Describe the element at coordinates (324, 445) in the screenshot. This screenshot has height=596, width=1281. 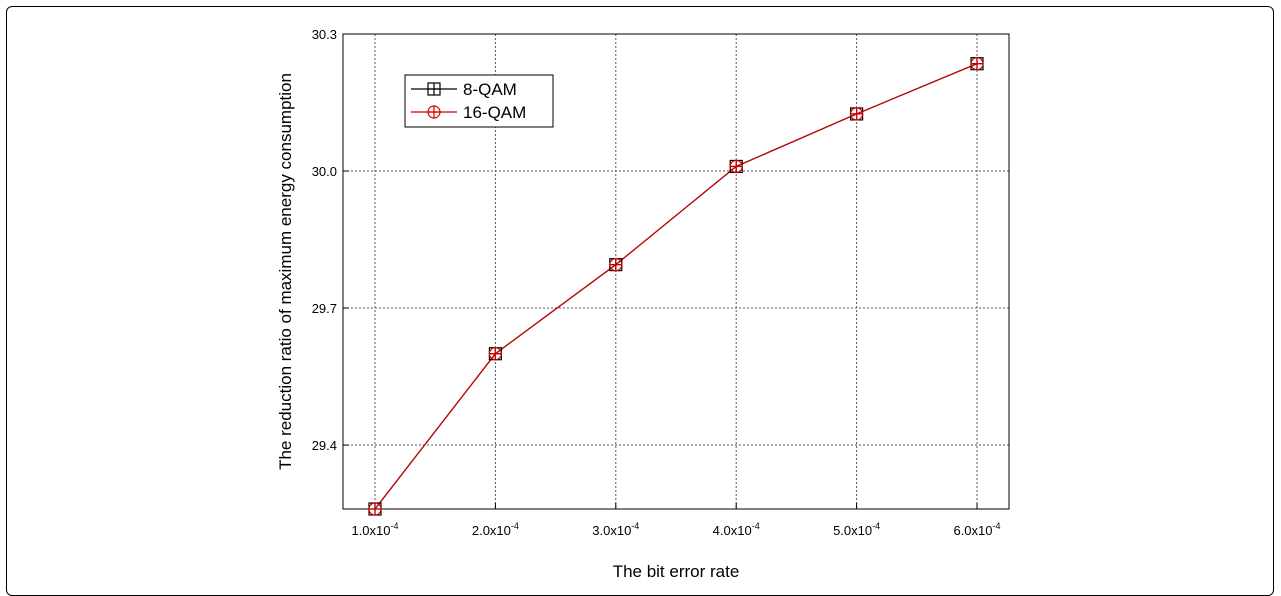
I see `y-tick-label: 29.4` at that location.